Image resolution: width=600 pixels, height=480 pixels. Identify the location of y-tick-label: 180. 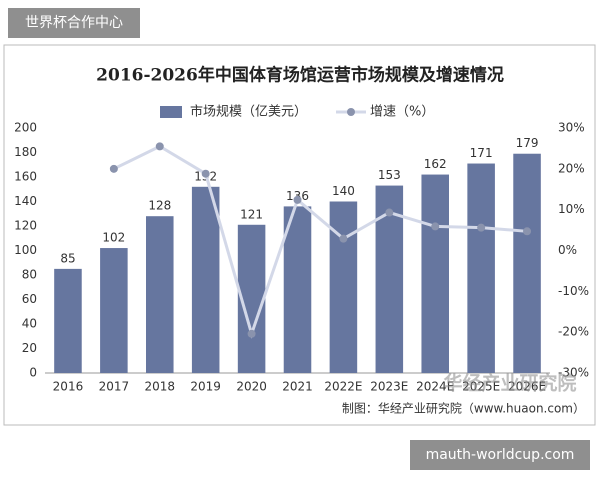
(25, 152).